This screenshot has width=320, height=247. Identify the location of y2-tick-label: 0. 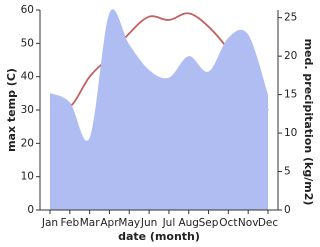
(287, 210).